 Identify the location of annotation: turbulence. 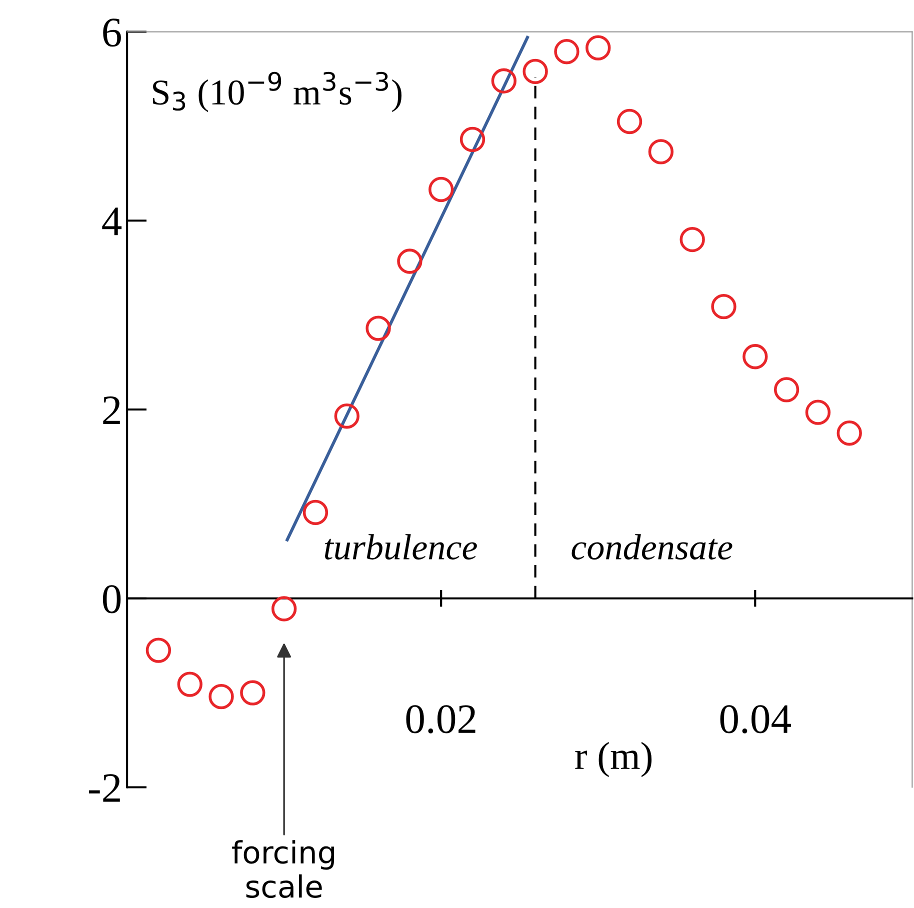
(400, 547).